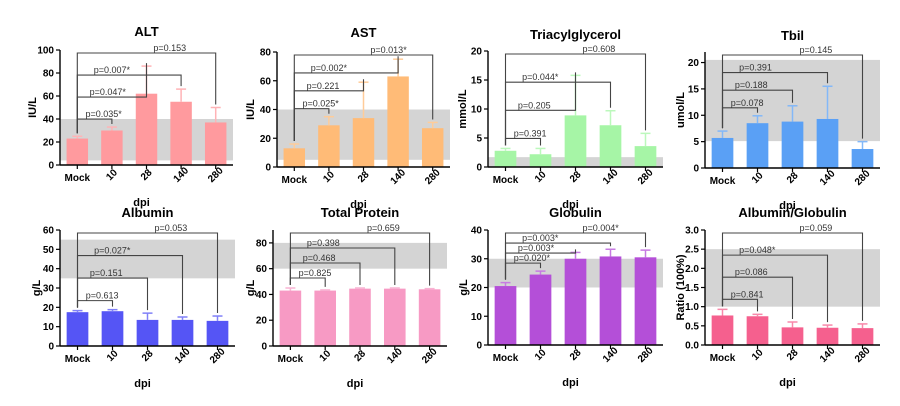 The height and width of the screenshot is (406, 900). Describe the element at coordinates (692, 269) in the screenshot. I see `y-tick-label: 2.0` at that location.